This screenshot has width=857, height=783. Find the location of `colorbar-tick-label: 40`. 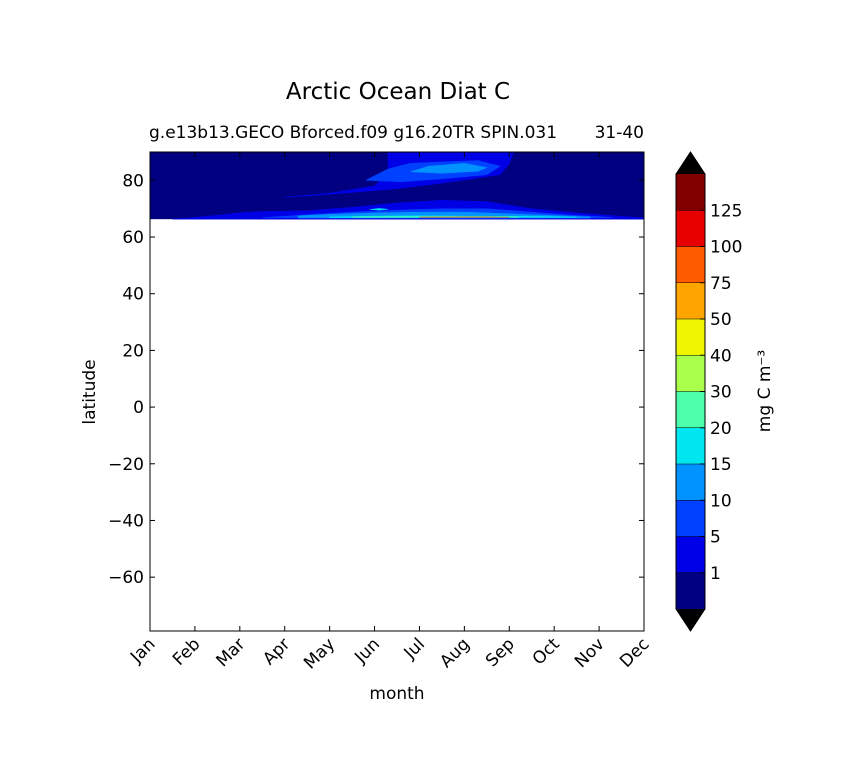

colorbar-tick-label: 40 is located at coordinates (721, 356).